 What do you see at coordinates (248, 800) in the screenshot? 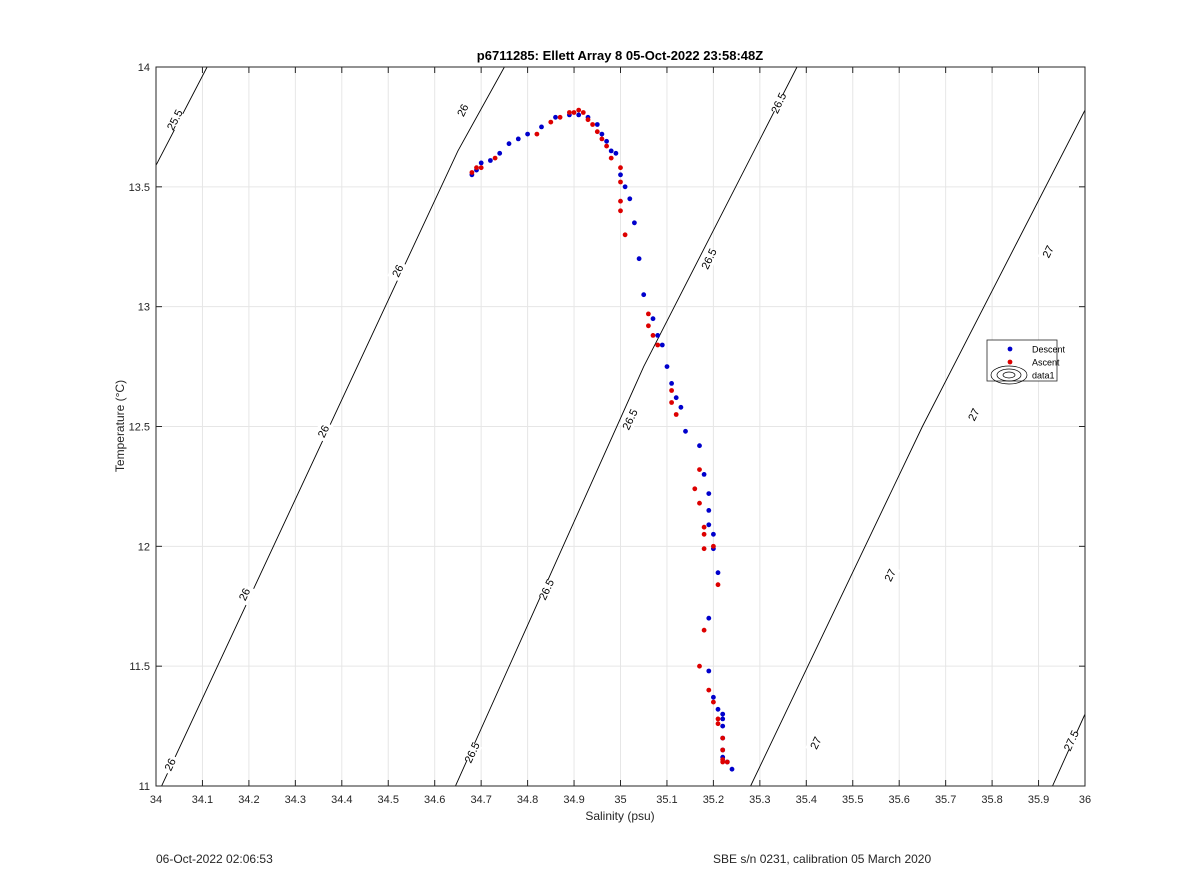
I see `x-tick-label: 34.2` at bounding box center [248, 800].